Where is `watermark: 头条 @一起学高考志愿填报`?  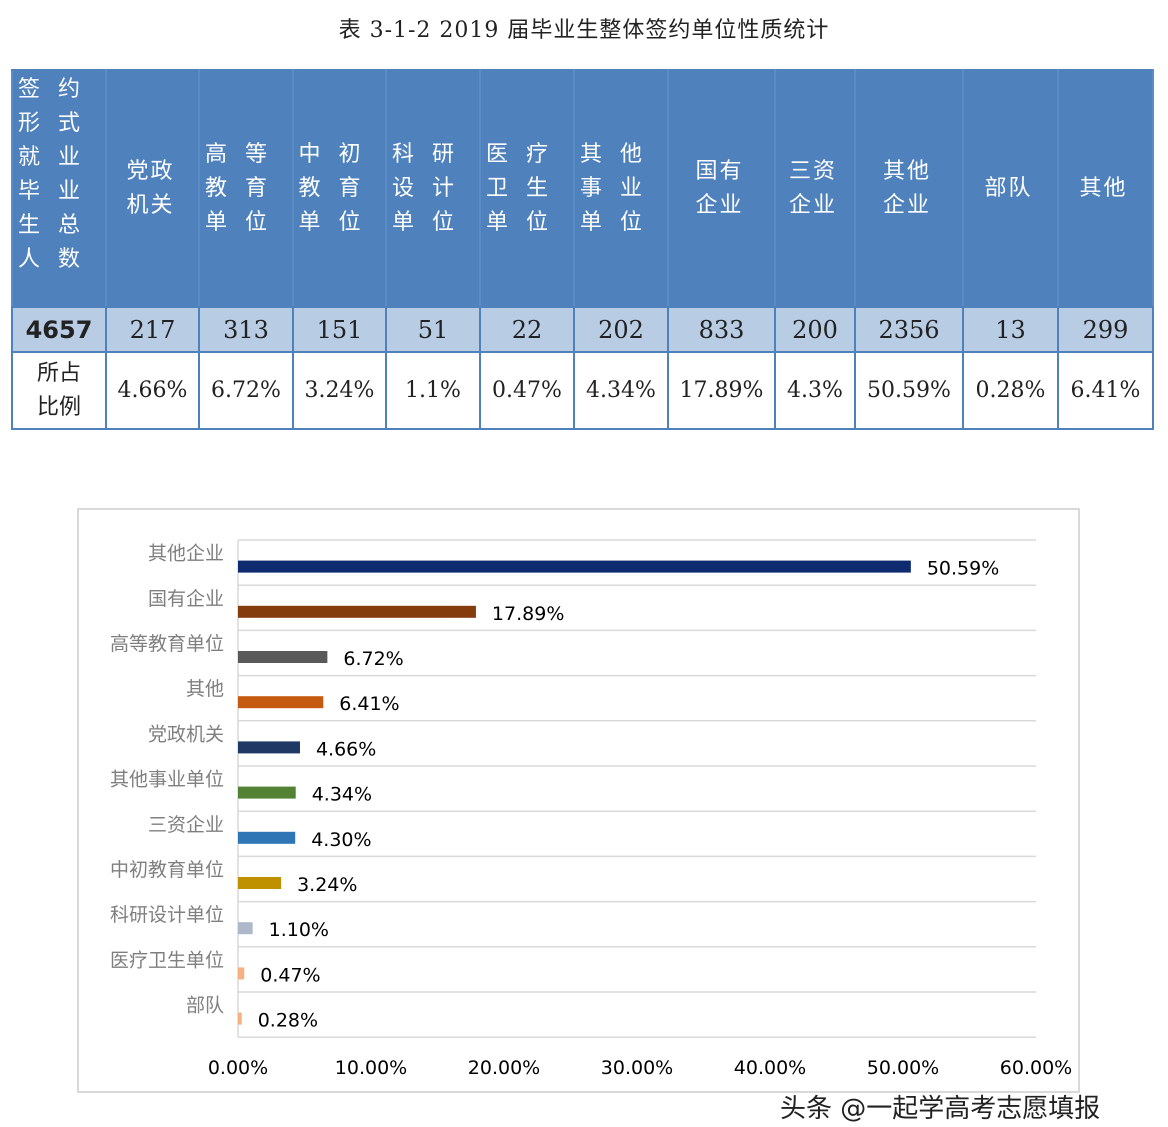 watermark: 头条 @一起学高考志愿填报 is located at coordinates (940, 1109).